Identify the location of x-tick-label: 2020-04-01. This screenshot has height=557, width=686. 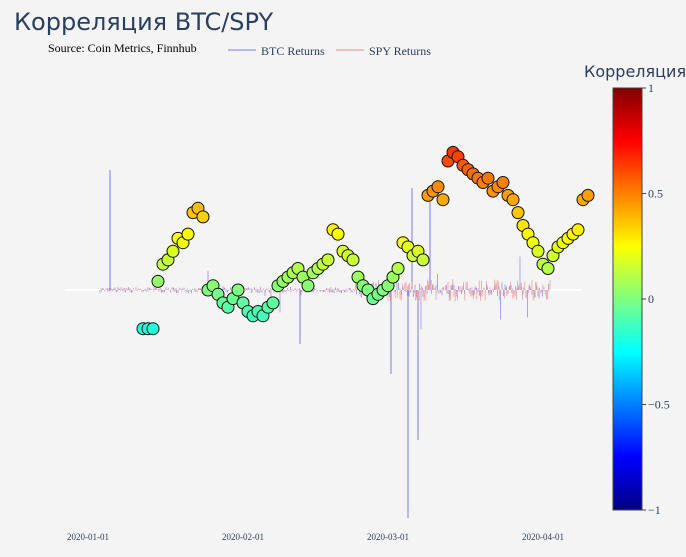
(543, 537).